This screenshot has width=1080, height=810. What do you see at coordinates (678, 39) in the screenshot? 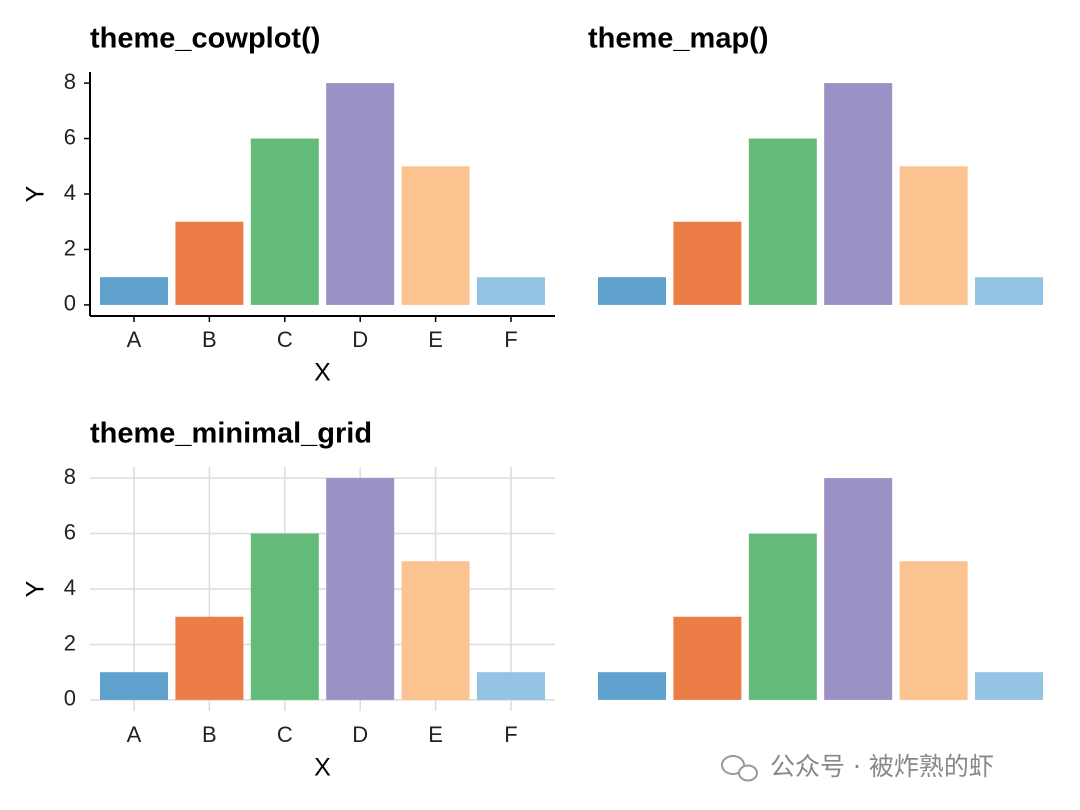
I see `chart-title: theme_map()` at bounding box center [678, 39].